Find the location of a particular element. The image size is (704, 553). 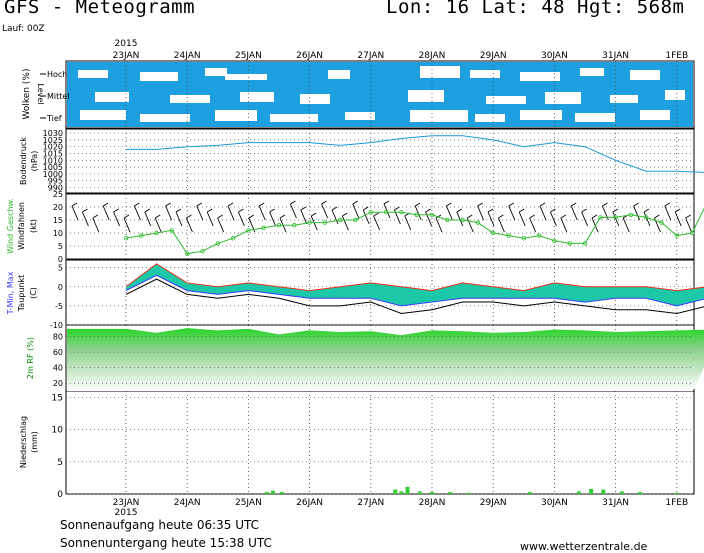

pressure-tick: 1005 is located at coordinates (53, 167).